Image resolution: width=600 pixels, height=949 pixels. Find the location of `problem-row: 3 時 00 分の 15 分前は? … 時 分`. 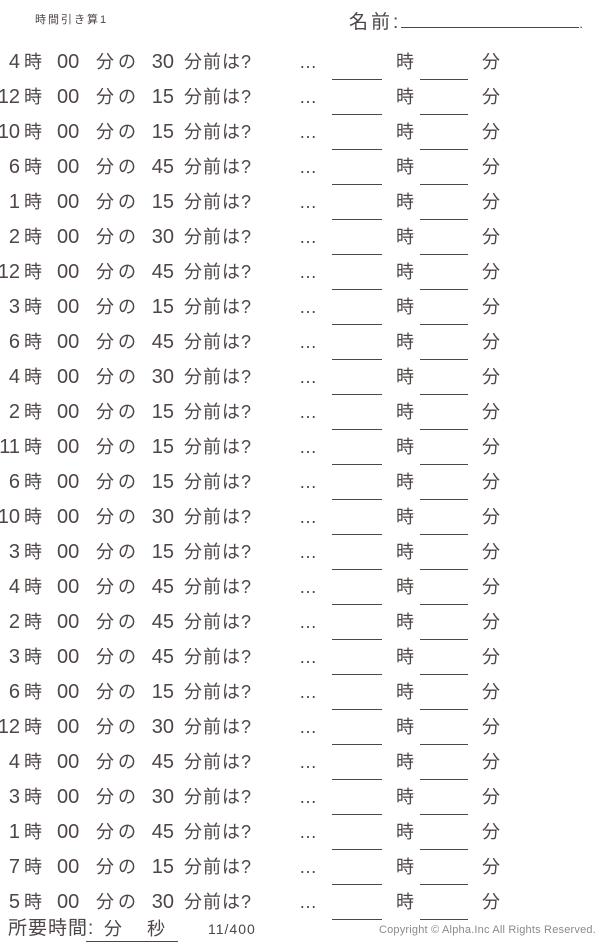

problem-row: 3 時 00 分の 15 分前は? … 時 分 is located at coordinates (300, 307).